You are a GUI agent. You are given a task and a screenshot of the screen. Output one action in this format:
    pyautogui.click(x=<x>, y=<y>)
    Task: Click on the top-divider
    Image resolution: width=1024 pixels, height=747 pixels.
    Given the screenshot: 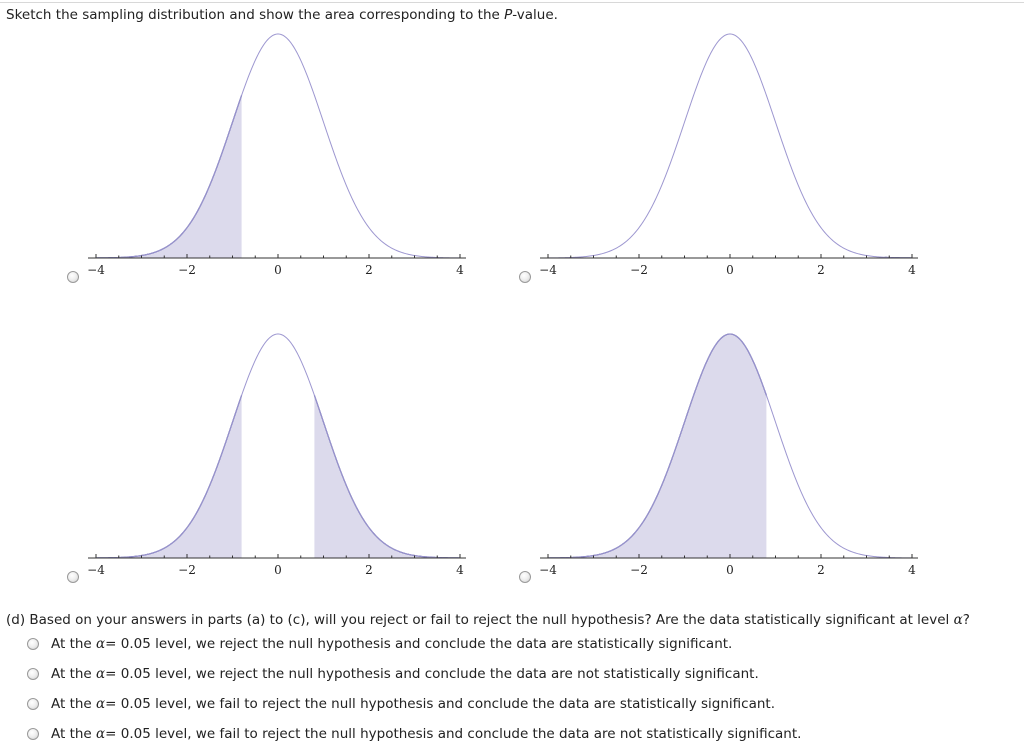 What is the action you would take?
    pyautogui.click(x=512, y=2)
    